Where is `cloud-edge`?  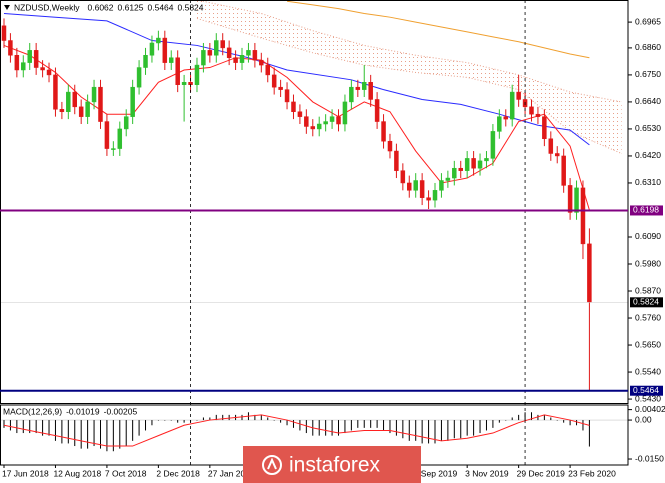
cloud-edge is located at coordinates (409, 51).